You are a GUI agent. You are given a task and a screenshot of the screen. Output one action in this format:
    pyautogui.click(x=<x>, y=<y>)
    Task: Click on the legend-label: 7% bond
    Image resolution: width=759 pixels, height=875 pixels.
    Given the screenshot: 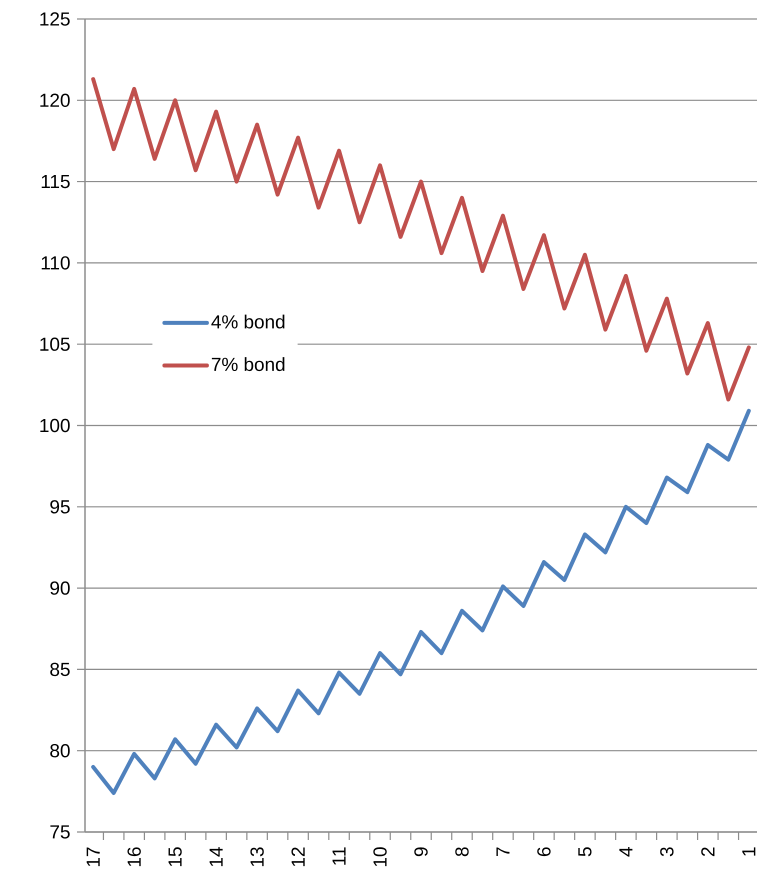 What is the action you would take?
    pyautogui.click(x=248, y=364)
    